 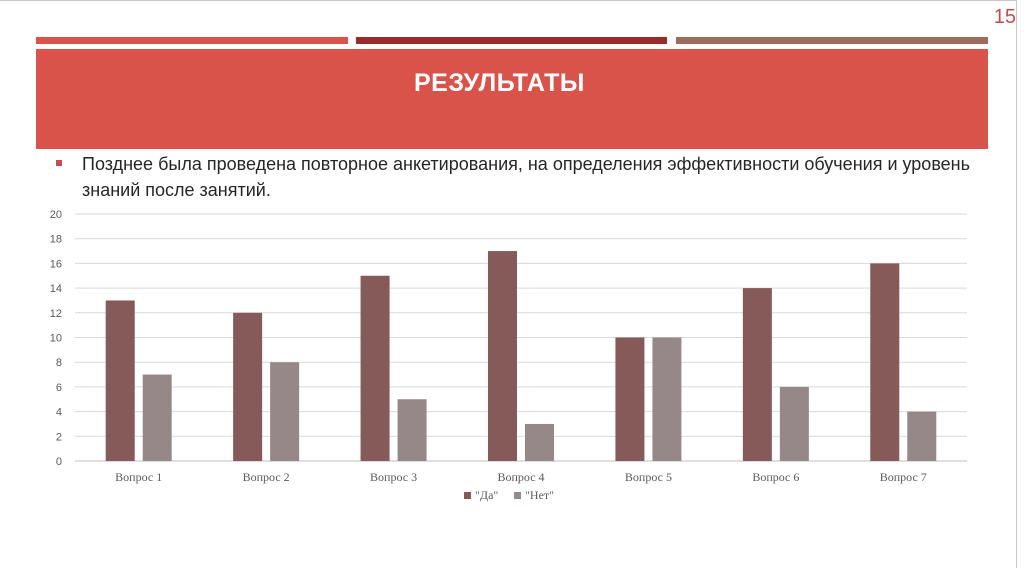 What do you see at coordinates (499, 83) in the screenshot?
I see `slide-title: РЕЗУЛЬТАТЫ` at bounding box center [499, 83].